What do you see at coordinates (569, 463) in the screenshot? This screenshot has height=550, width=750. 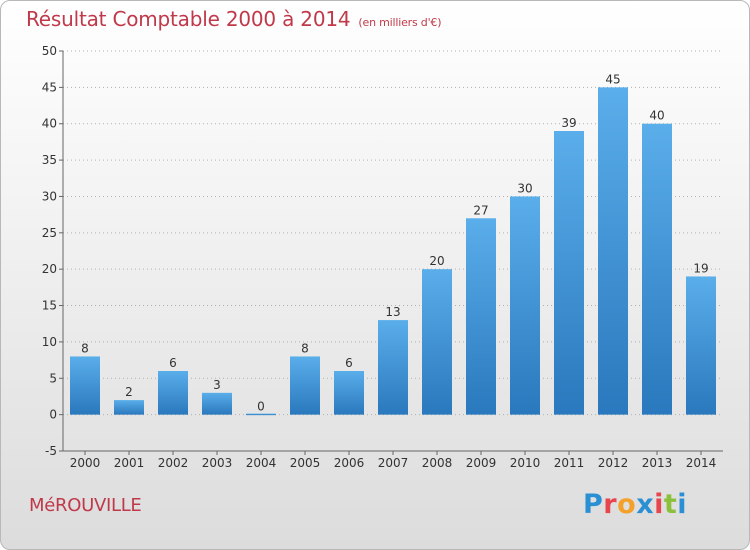 I see `x-tick-label: 2011` at bounding box center [569, 463].